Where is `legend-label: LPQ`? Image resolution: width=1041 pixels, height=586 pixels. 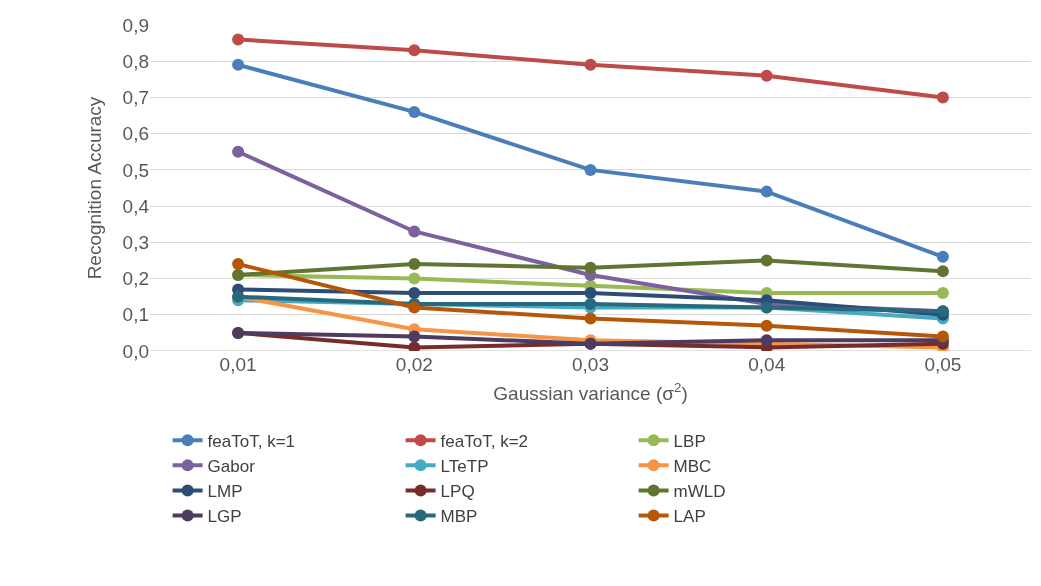 legend-label: LPQ is located at coordinates (457, 492).